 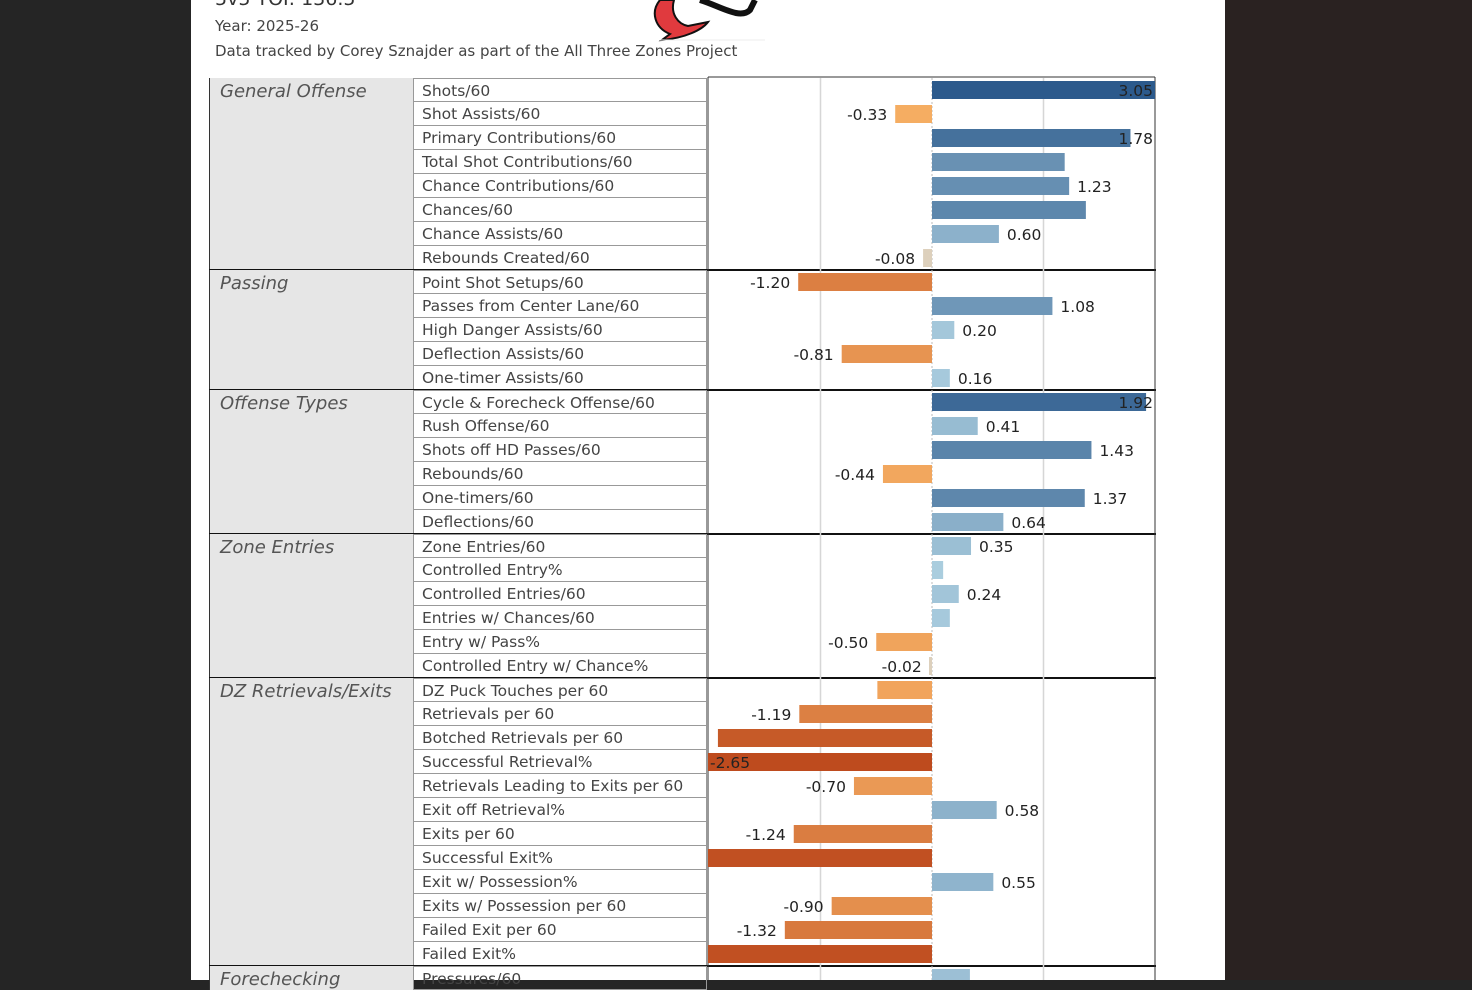 I want to click on metric-label: One-timer Assists/60, so click(x=560, y=378).